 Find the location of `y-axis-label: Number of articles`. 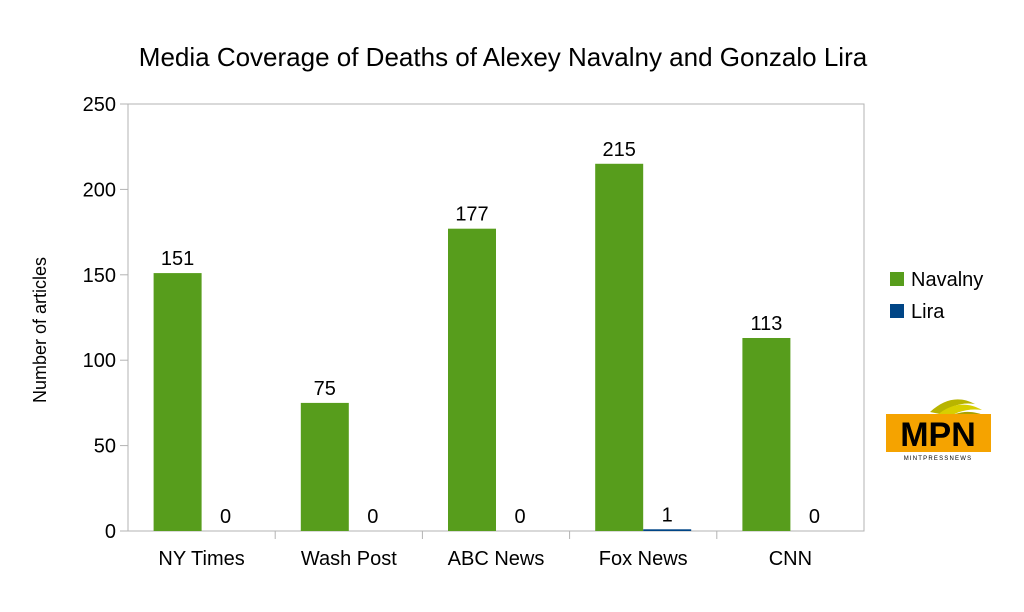

y-axis-label: Number of articles is located at coordinates (40, 330).